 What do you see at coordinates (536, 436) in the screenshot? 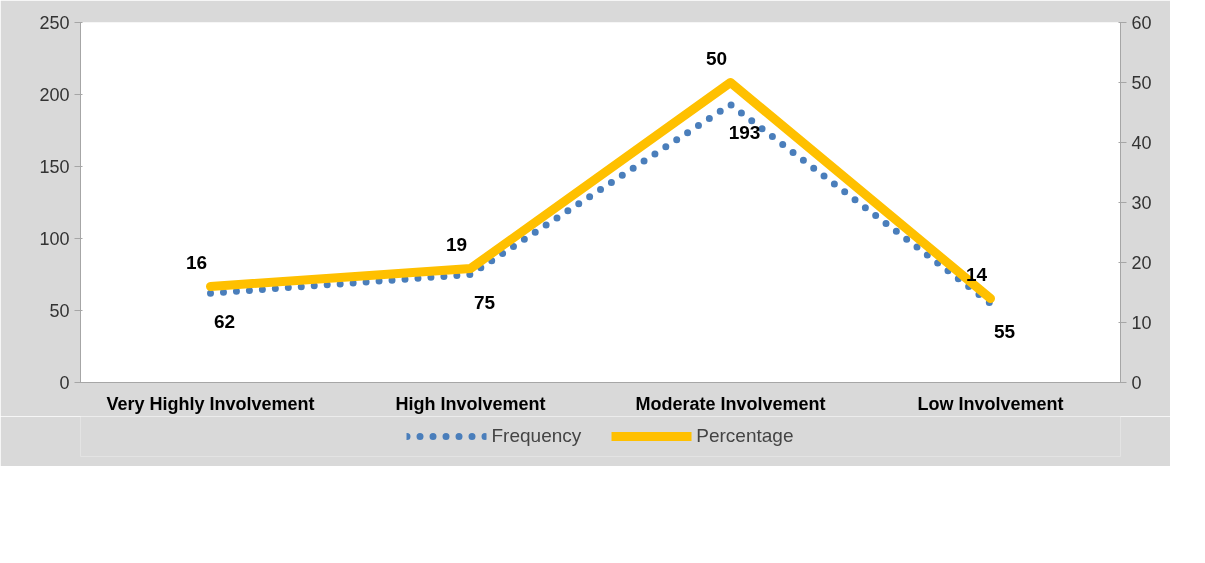
I see `legend-label: Frequency` at bounding box center [536, 436].